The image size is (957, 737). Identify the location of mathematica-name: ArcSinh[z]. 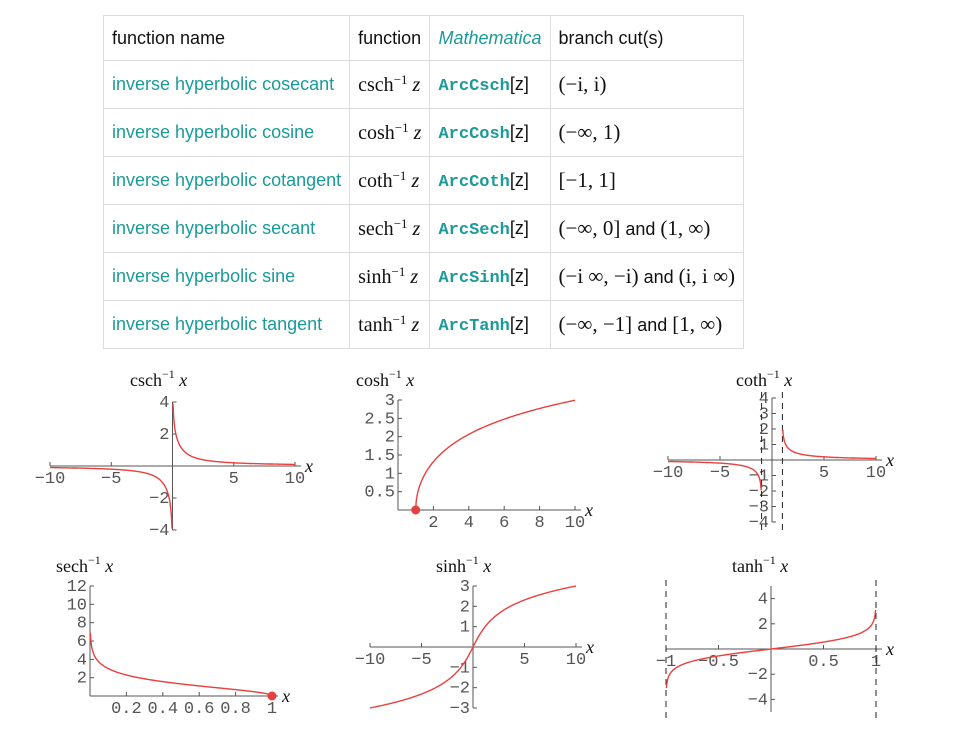
(490, 276).